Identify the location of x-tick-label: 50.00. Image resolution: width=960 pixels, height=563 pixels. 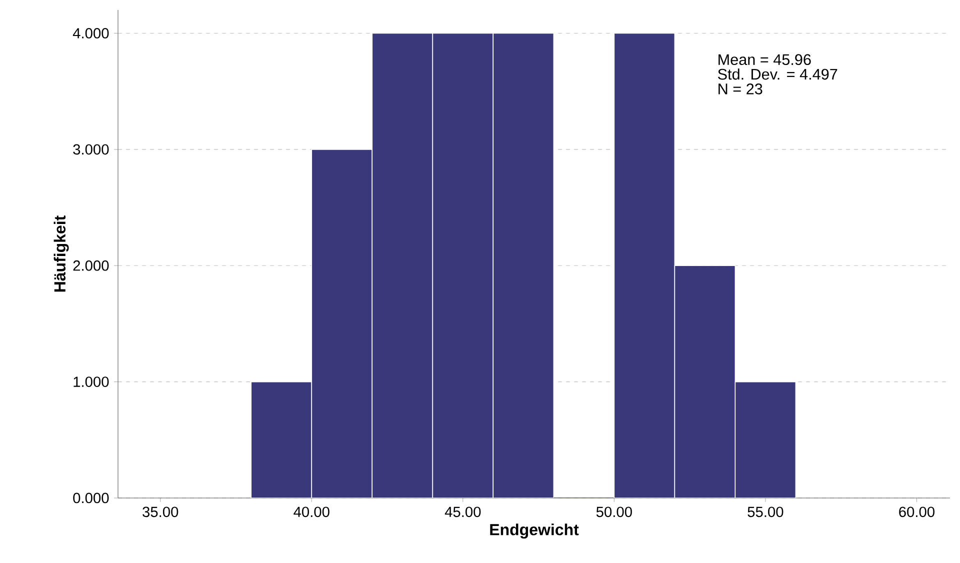
(614, 512).